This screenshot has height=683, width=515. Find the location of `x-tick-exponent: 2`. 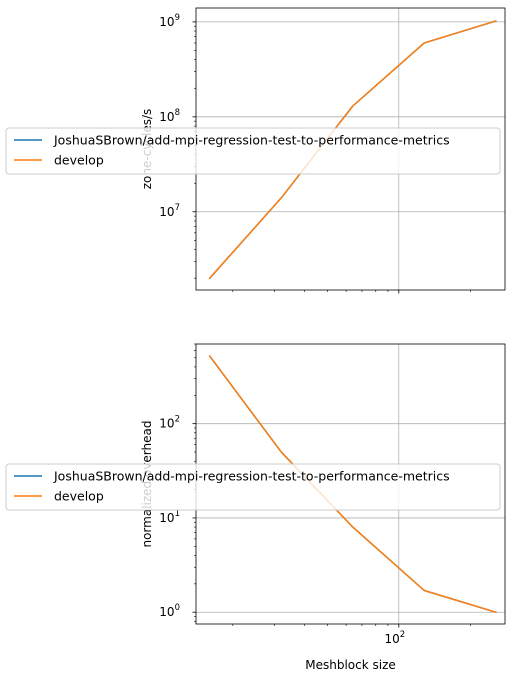

x-tick-exponent: 2 is located at coordinates (402, 635).